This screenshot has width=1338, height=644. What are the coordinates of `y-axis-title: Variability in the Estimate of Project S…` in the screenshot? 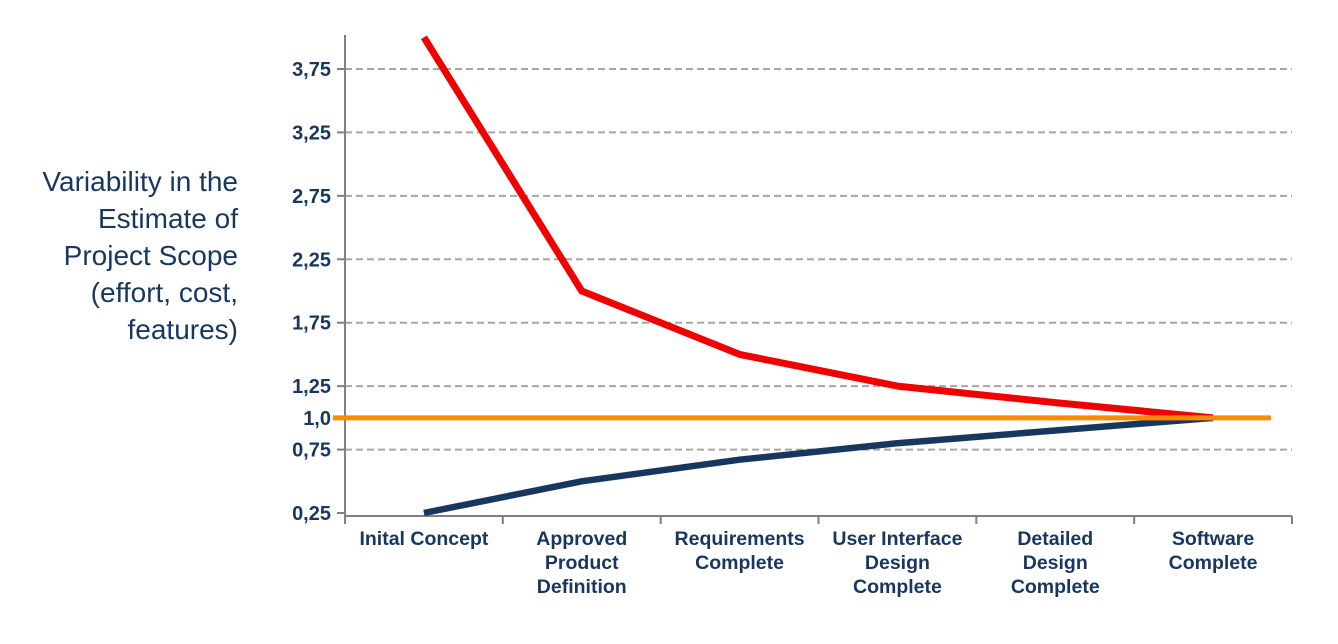 It's located at (119, 255).